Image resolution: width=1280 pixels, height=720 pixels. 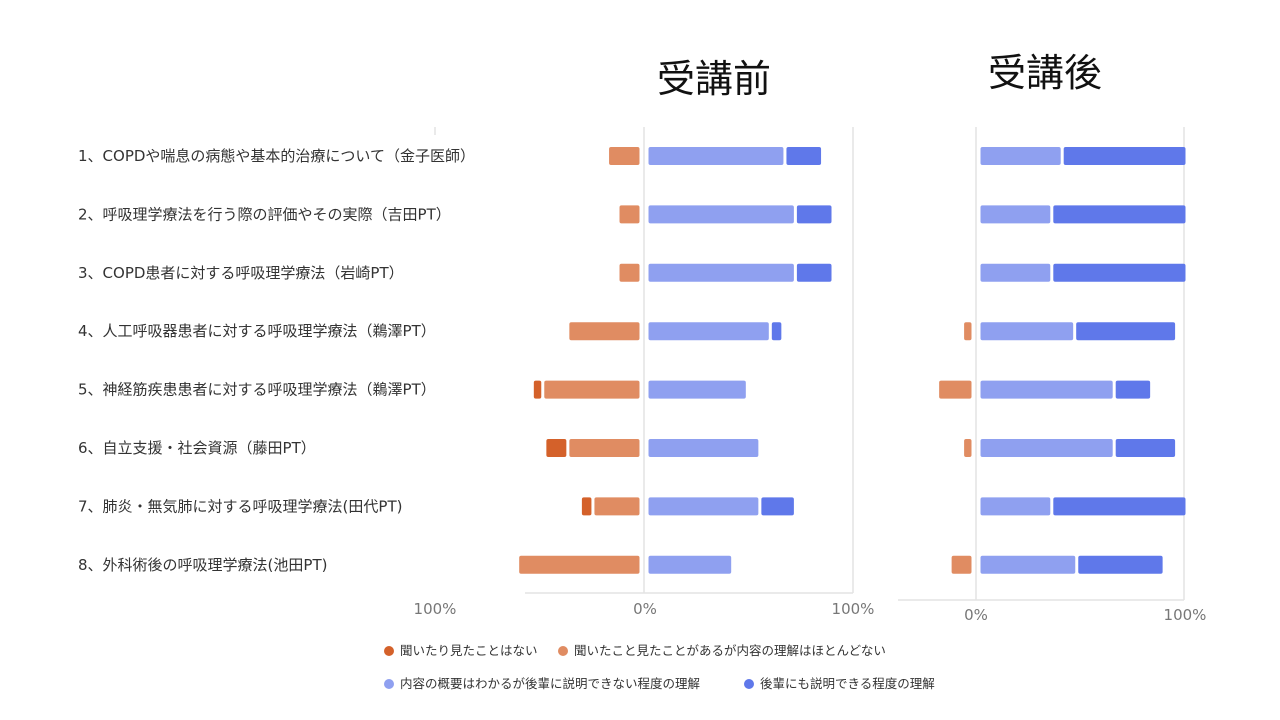 What do you see at coordinates (853, 609) in the screenshot?
I see `before-tick-right: 100%` at bounding box center [853, 609].